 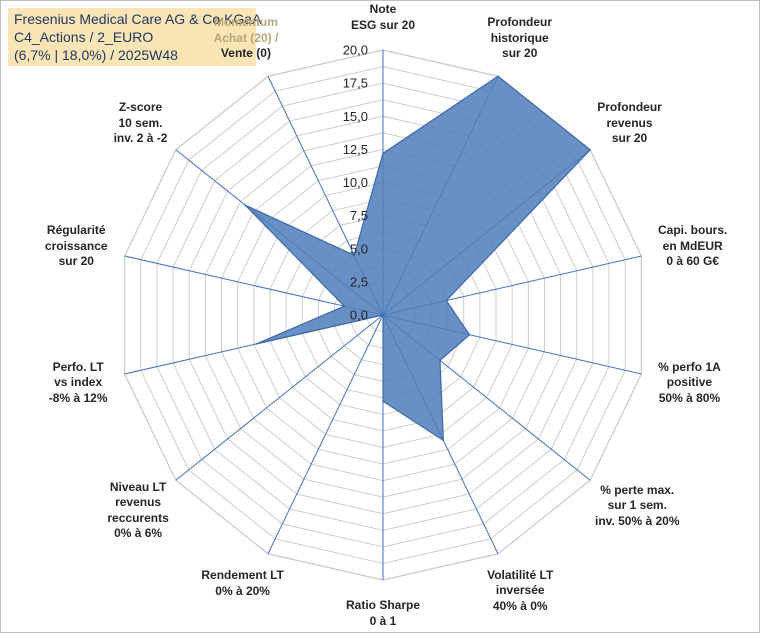 I want to click on chart-subtitle-period: (6,7% | 18,0%) / 2025W48, so click(x=96, y=55).